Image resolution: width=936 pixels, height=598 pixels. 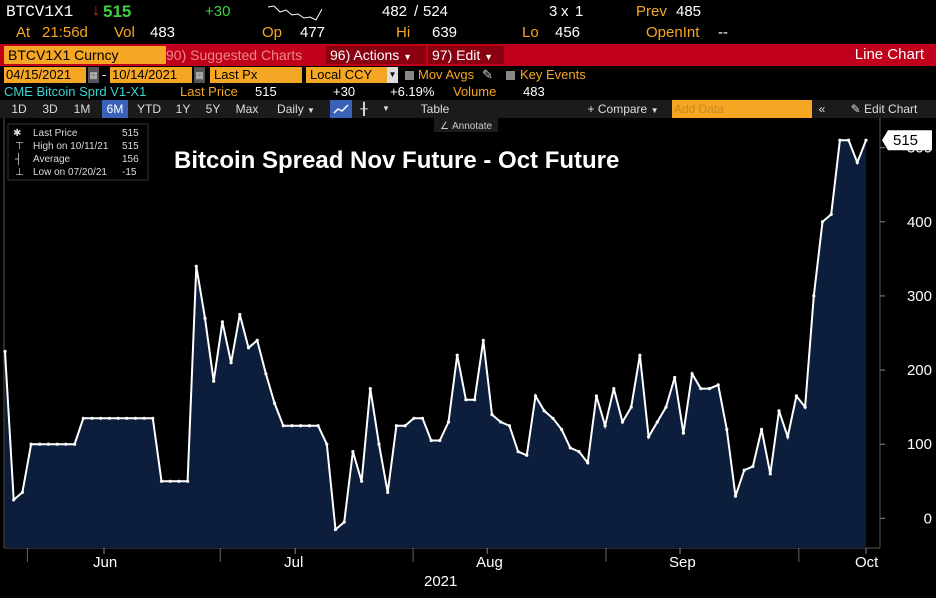 What do you see at coordinates (510, 75) in the screenshot?
I see `key-events-checkbox` at bounding box center [510, 75].